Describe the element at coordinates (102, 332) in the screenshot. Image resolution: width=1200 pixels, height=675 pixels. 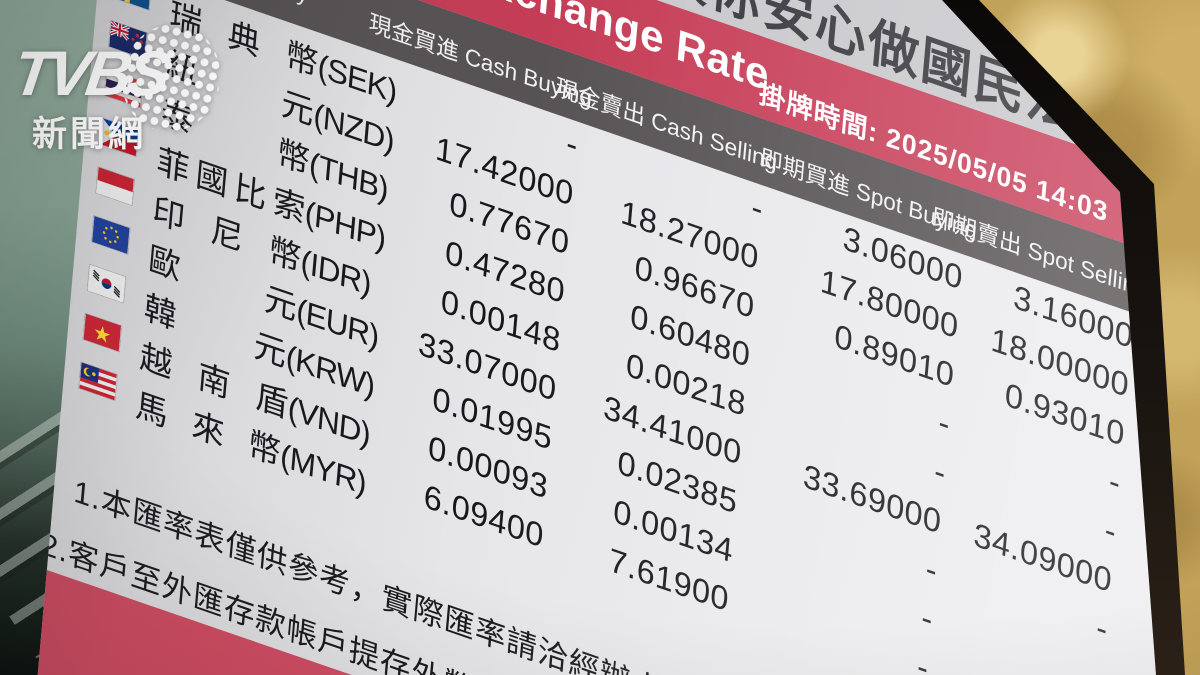
I see `flag-vietnam-icon` at that location.